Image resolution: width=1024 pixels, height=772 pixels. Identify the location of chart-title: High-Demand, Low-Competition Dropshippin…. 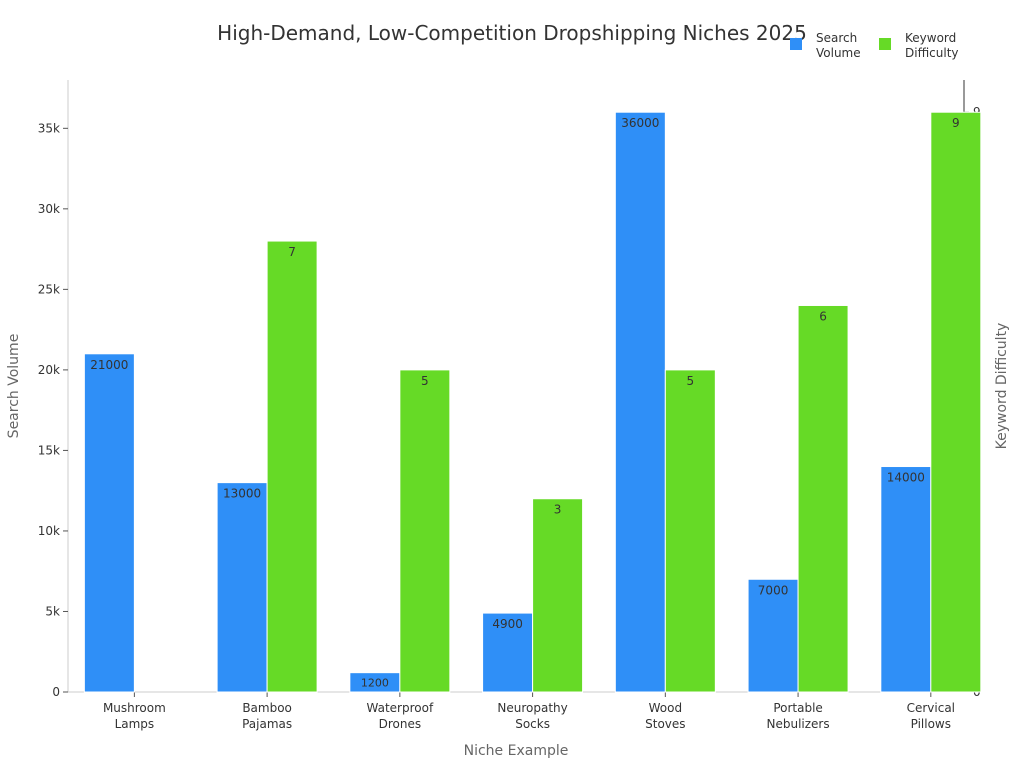
(512, 33).